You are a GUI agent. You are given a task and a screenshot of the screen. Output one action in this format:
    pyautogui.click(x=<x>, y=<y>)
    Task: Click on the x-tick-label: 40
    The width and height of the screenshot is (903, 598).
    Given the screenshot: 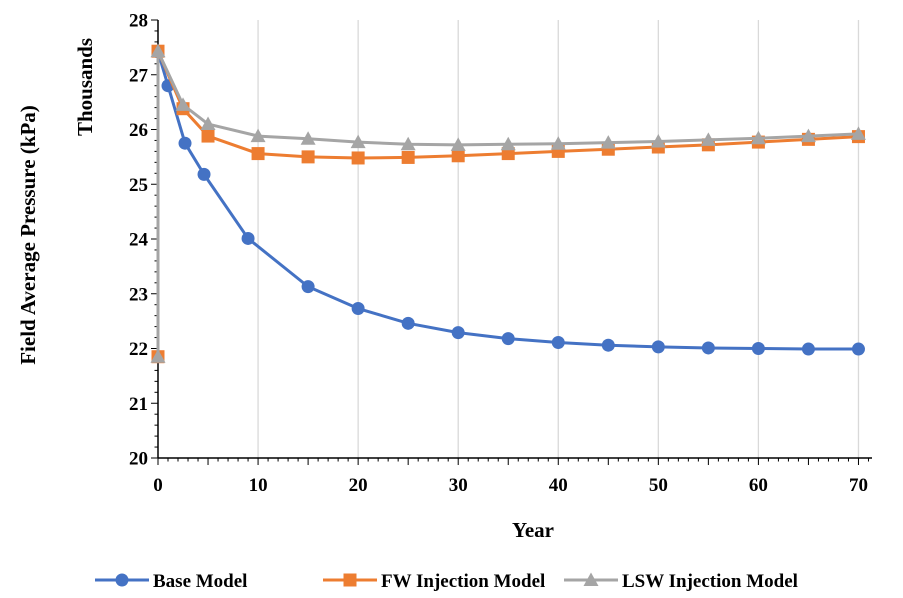 What is the action you would take?
    pyautogui.click(x=558, y=485)
    